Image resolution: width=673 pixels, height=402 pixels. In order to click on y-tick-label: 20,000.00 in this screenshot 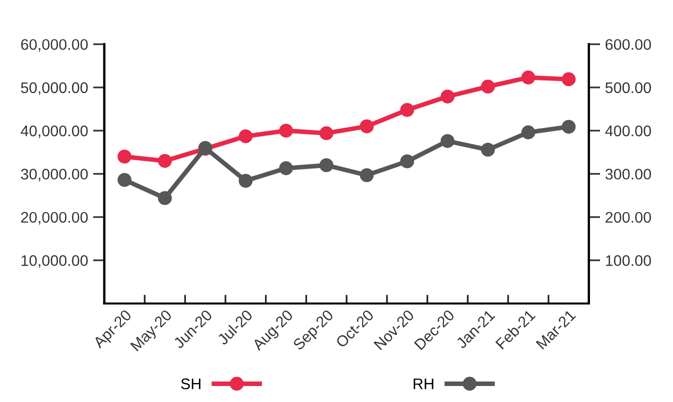, I will do `click(54, 218)`.